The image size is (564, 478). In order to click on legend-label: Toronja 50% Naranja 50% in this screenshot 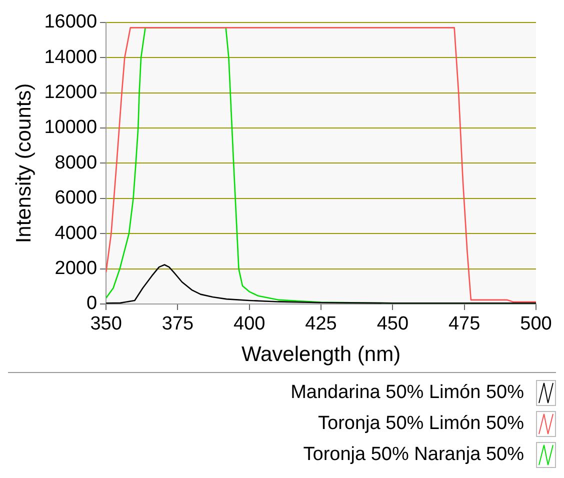, I will do `click(413, 455)`.